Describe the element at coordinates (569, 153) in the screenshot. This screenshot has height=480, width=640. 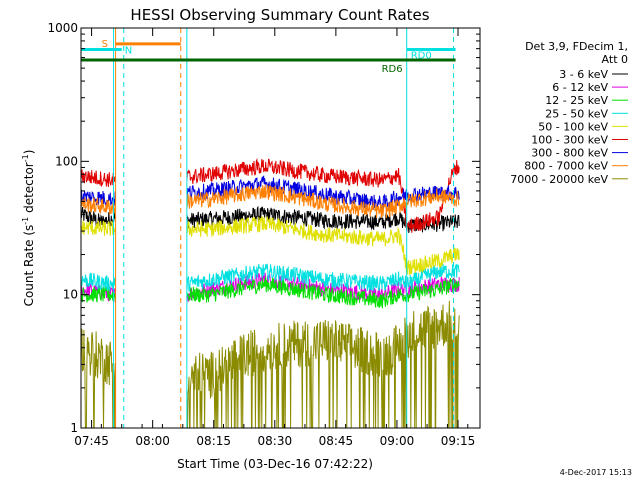
I see `legend-entry: 300 - 800 keV` at that location.